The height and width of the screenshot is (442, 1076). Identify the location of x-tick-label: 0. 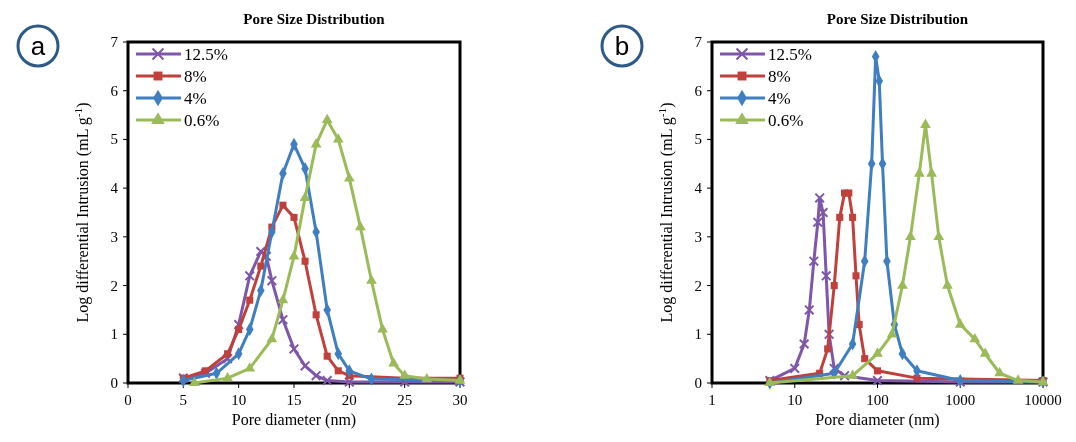
(128, 400).